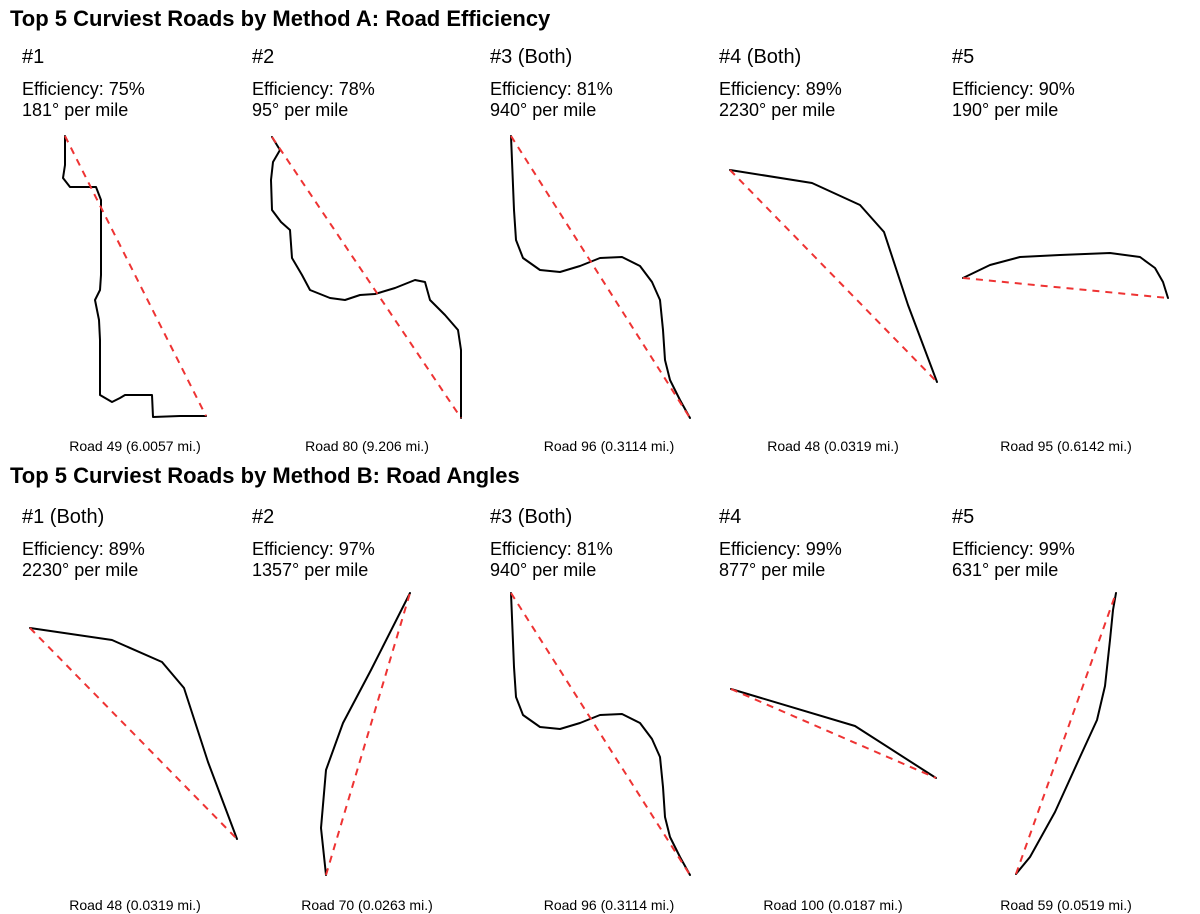 Image resolution: width=1200 pixels, height=914 pixels. I want to click on rank-label: #4, so click(730, 517).